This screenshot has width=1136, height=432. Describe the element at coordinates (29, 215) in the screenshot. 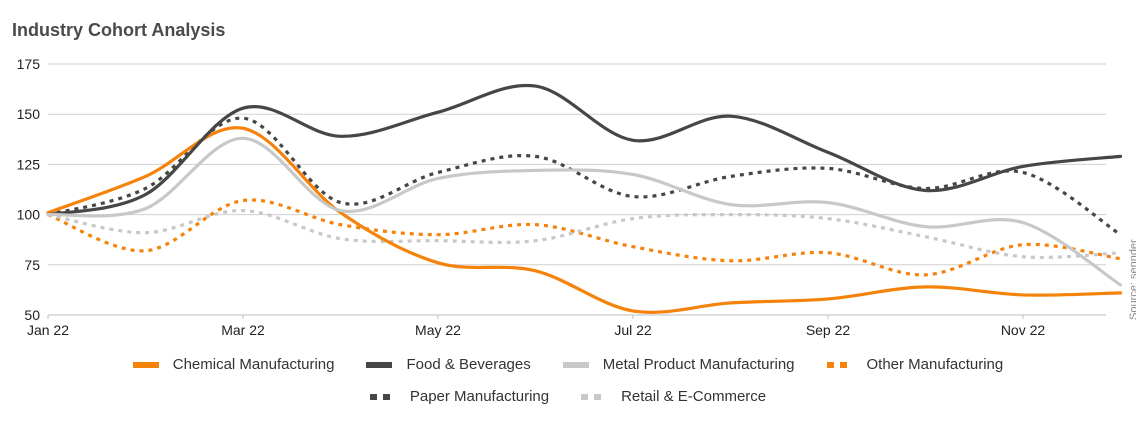

I see `y-tick-label: 100` at that location.